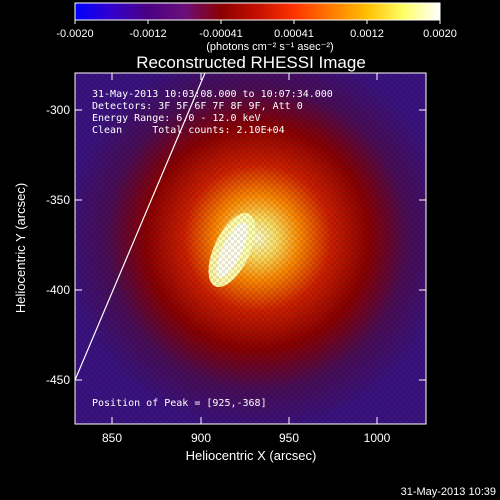 Image resolution: width=500 pixels, height=500 pixels. I want to click on y-tick-label: -300, so click(58, 110).